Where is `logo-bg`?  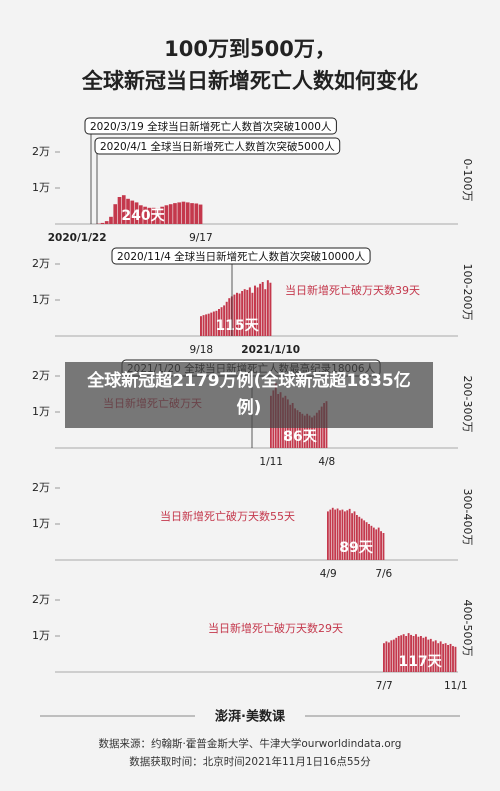
logo-bg is located at coordinates (250, 716).